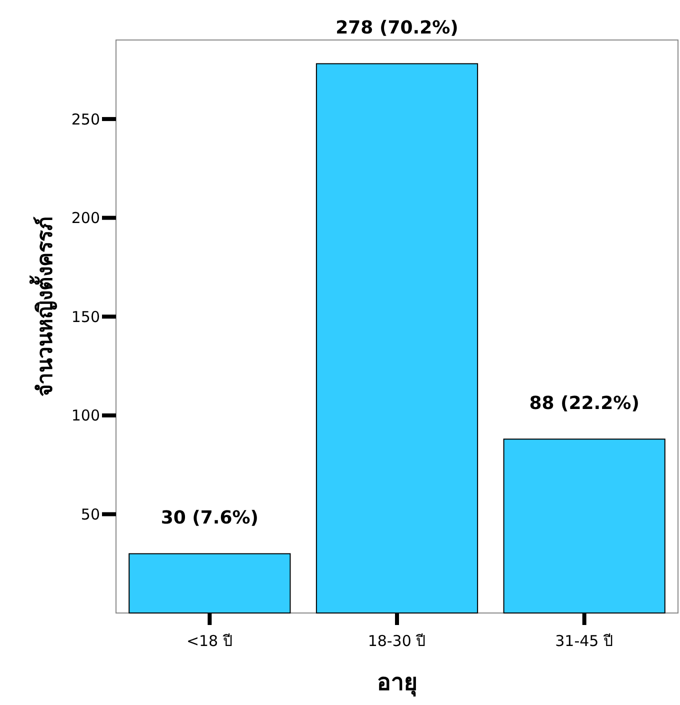 This screenshot has width=680, height=705. Describe the element at coordinates (209, 641) in the screenshot. I see `x-tick-label: <18 ปี` at that location.